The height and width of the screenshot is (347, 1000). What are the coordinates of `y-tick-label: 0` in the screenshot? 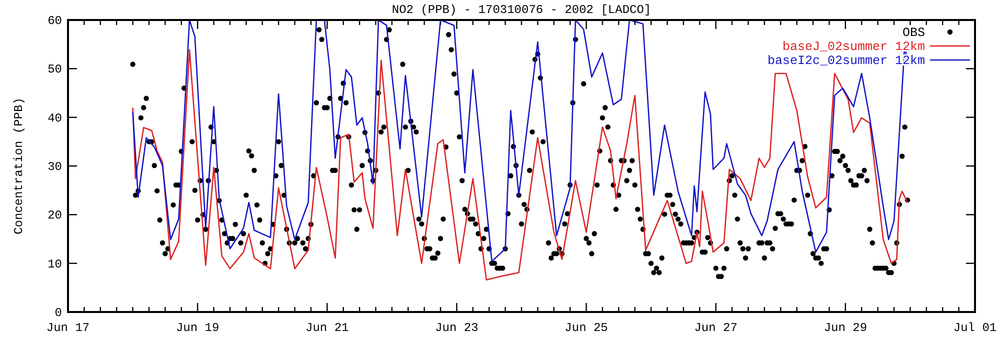 It's located at (58, 313).